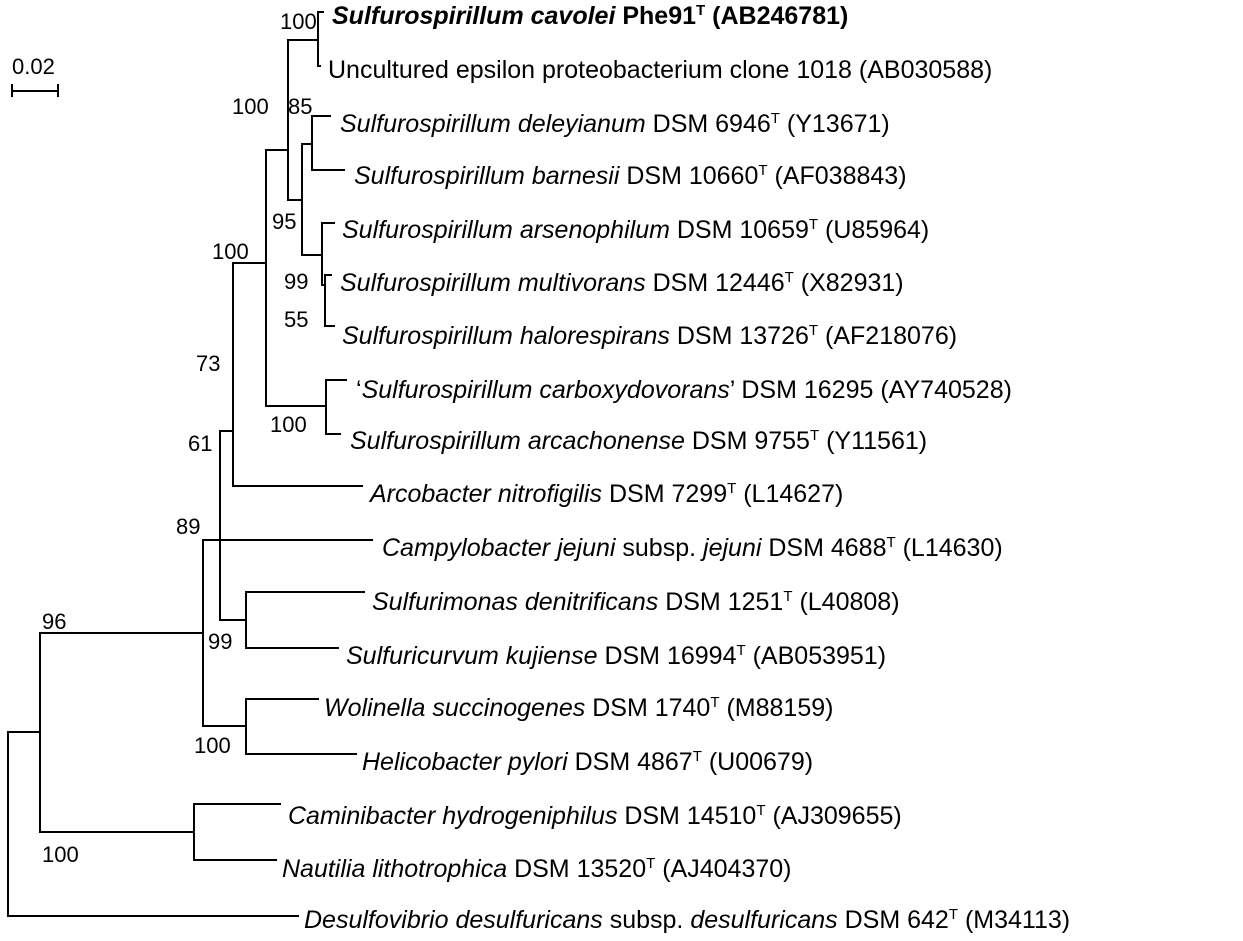 Image resolution: width=1243 pixels, height=941 pixels. Describe the element at coordinates (506, 230) in the screenshot. I see `taxon-name: Sulfurospirillum arsenophilum` at that location.